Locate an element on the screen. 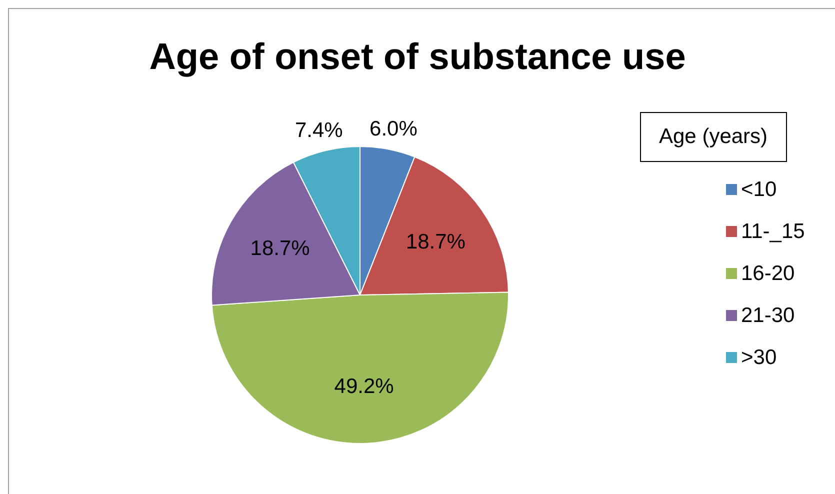 This screenshot has height=494, width=835. legend-label: 11-_15 is located at coordinates (773, 232).